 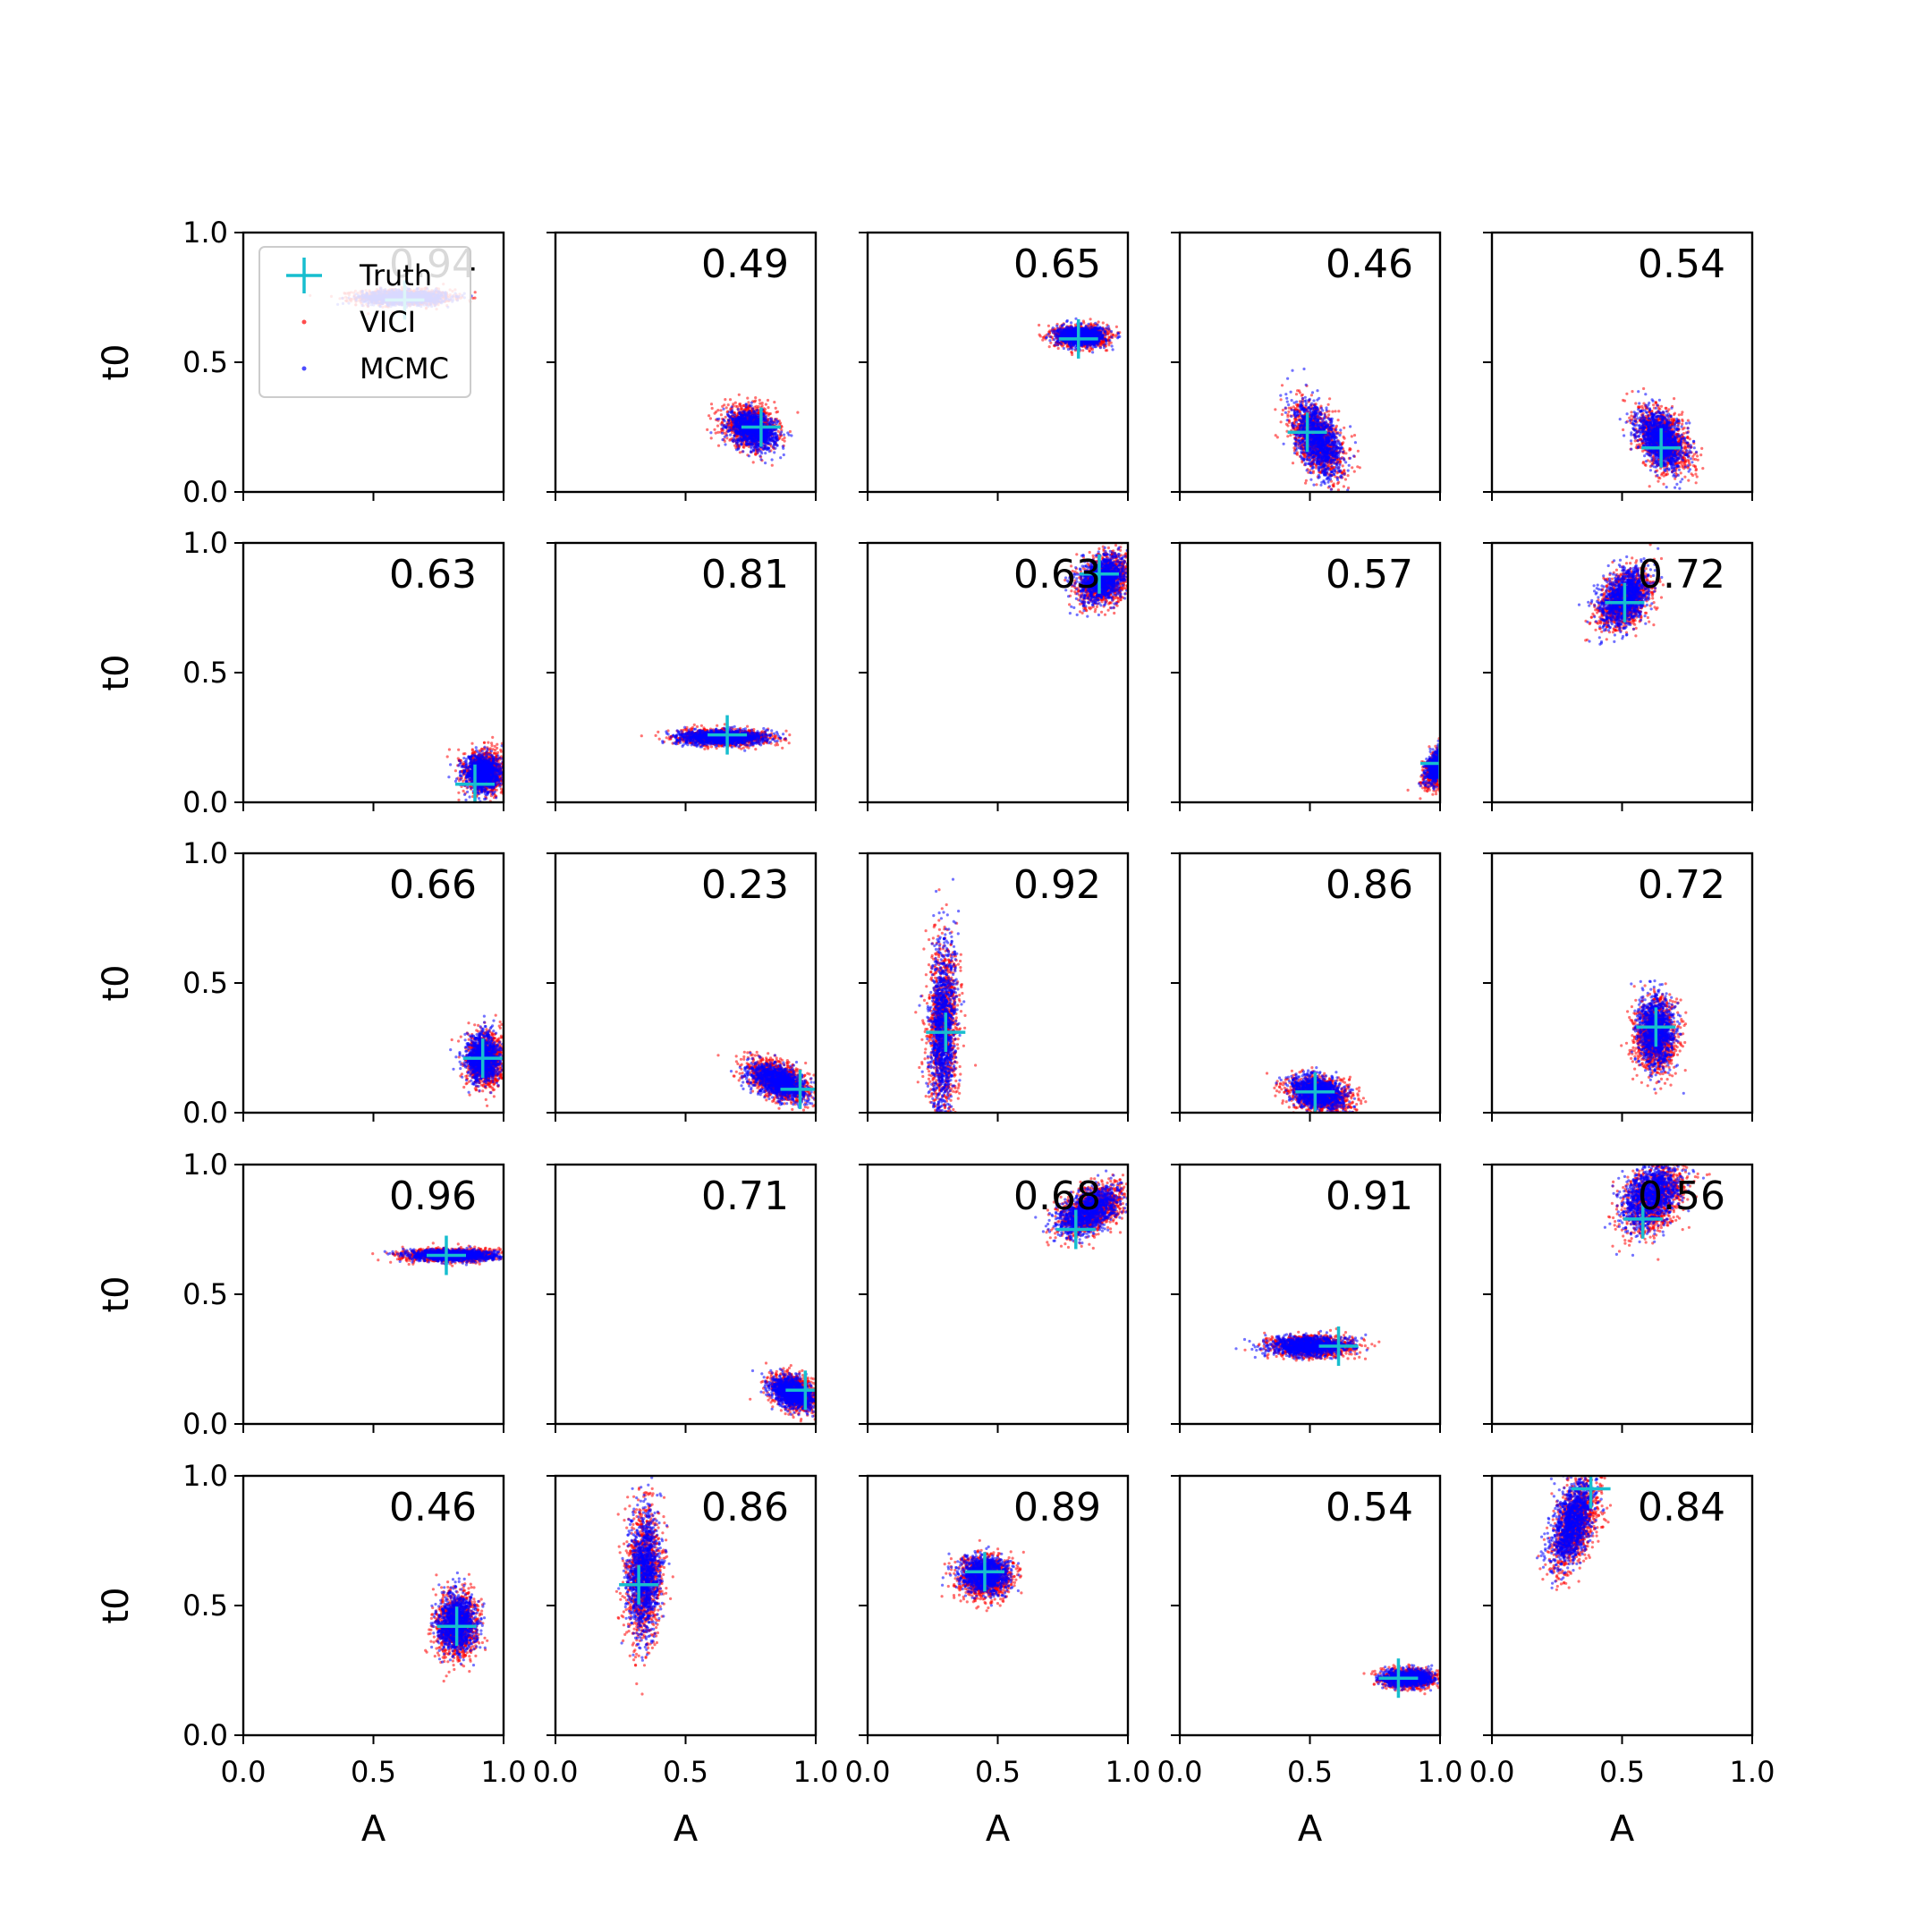 I want to click on panel-1-2: 0.49, so click(x=682, y=366).